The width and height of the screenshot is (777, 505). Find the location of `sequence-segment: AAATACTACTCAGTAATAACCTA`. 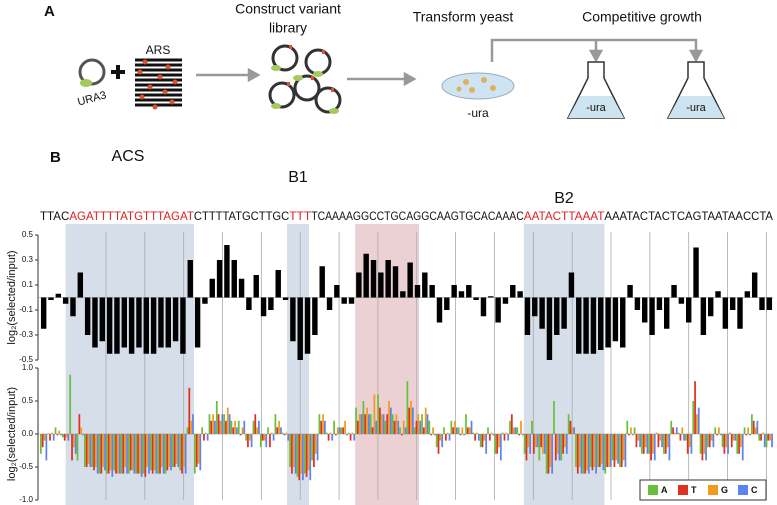

sequence-segment: AAATACTACTCAGTAATAACCTA is located at coordinates (688, 216).